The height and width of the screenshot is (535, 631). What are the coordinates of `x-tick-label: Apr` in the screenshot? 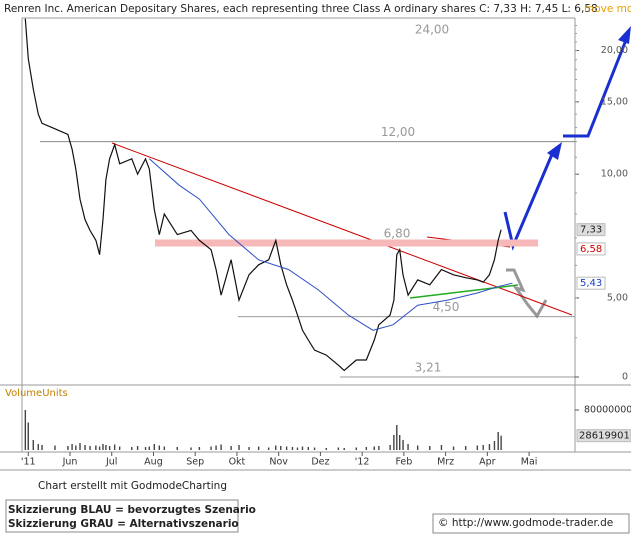 It's located at (487, 462).